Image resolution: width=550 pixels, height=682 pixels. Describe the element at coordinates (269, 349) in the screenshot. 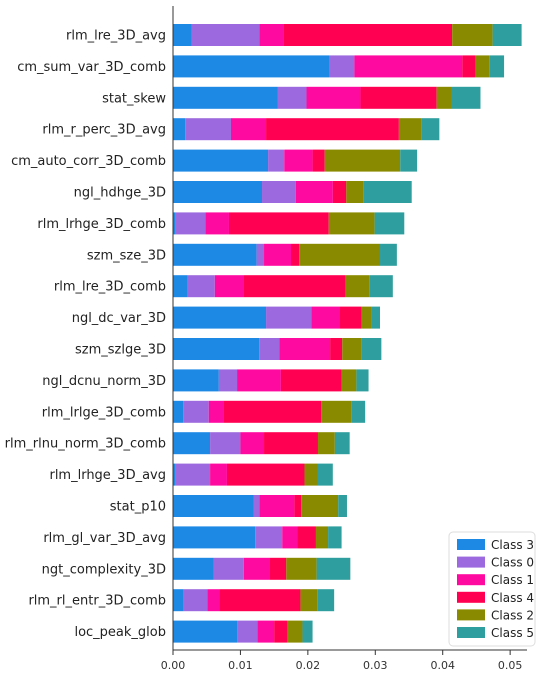

I see `bar-segment-class-0-szm_szlge_3D` at that location.